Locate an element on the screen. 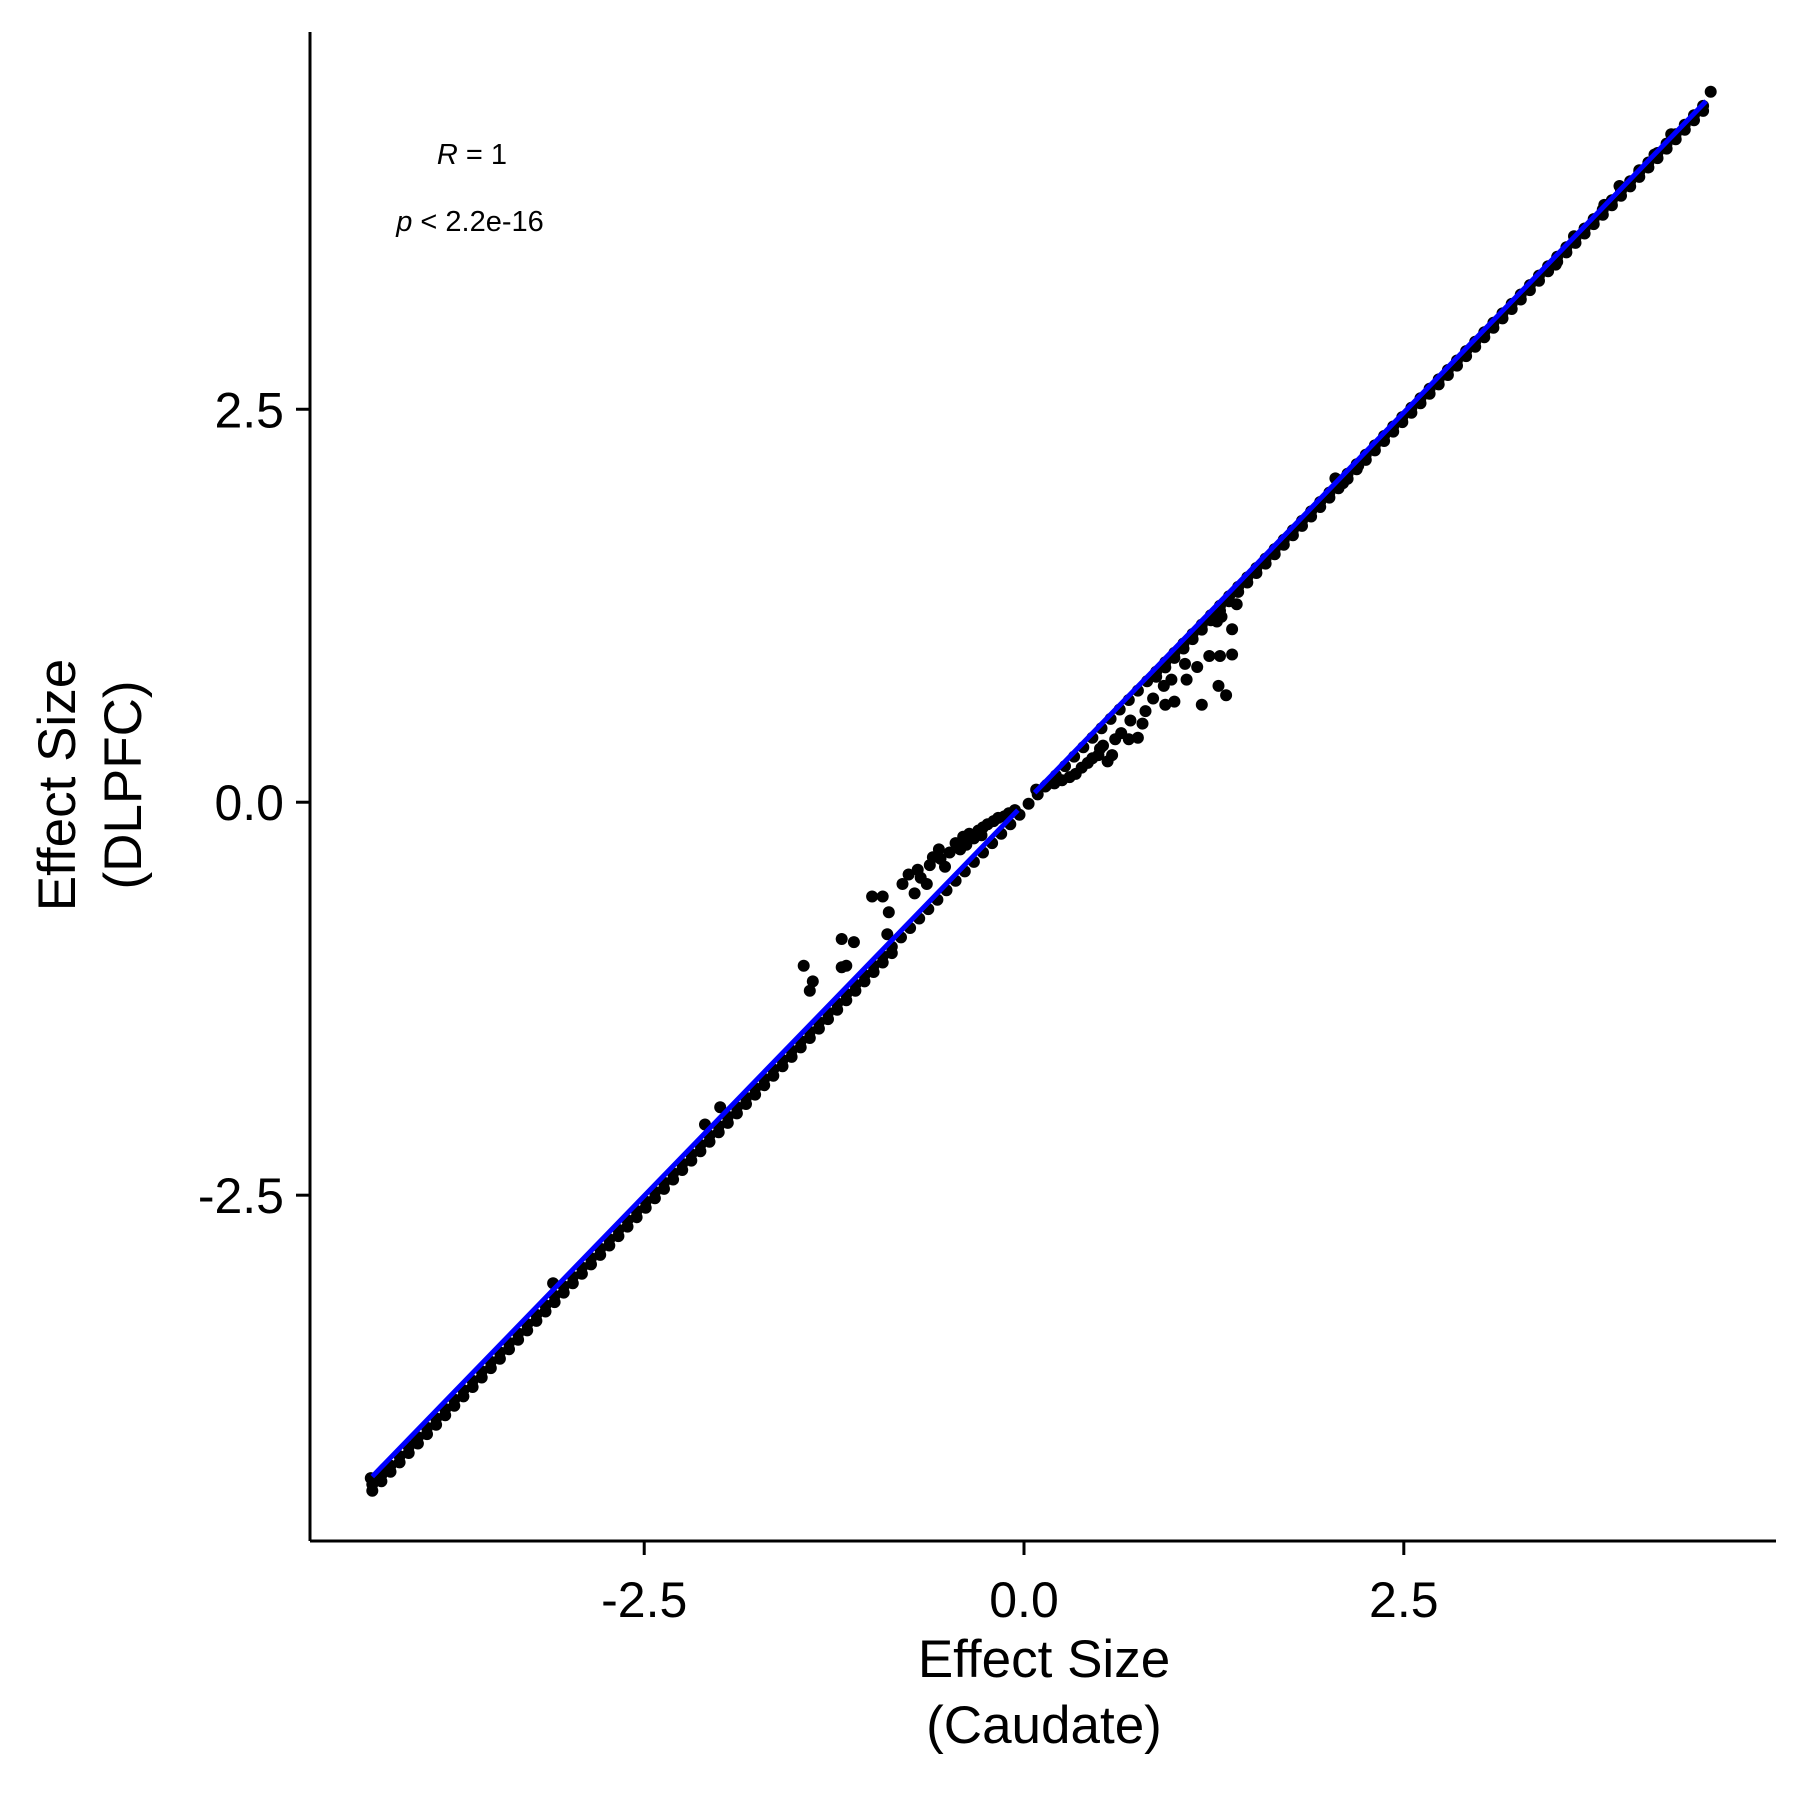 The height and width of the screenshot is (1800, 1800). annotation-r: R = 1 is located at coordinates (472, 155).